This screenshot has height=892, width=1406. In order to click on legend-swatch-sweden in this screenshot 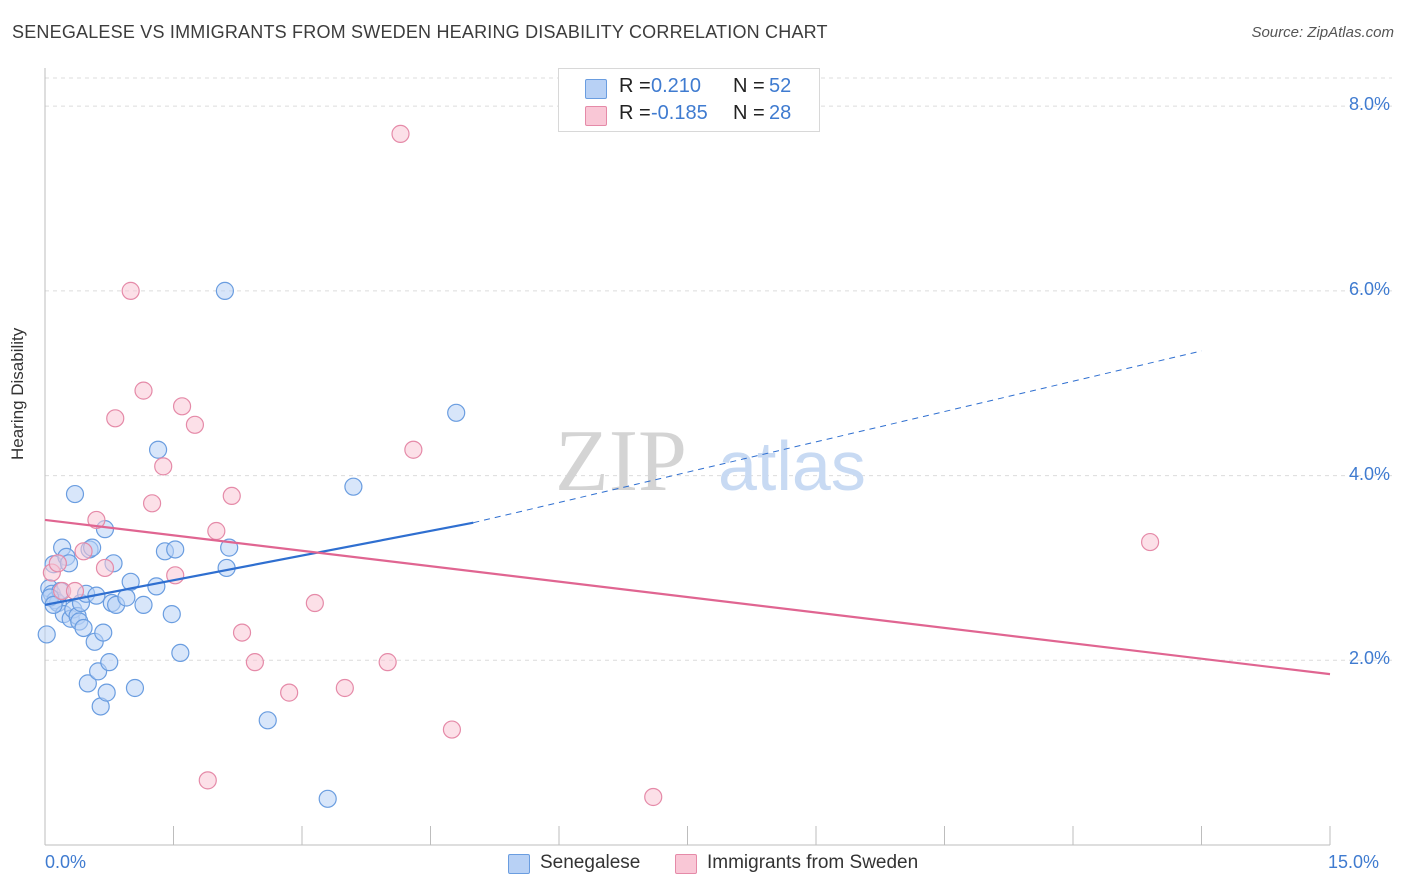, I will do `click(686, 864)`.